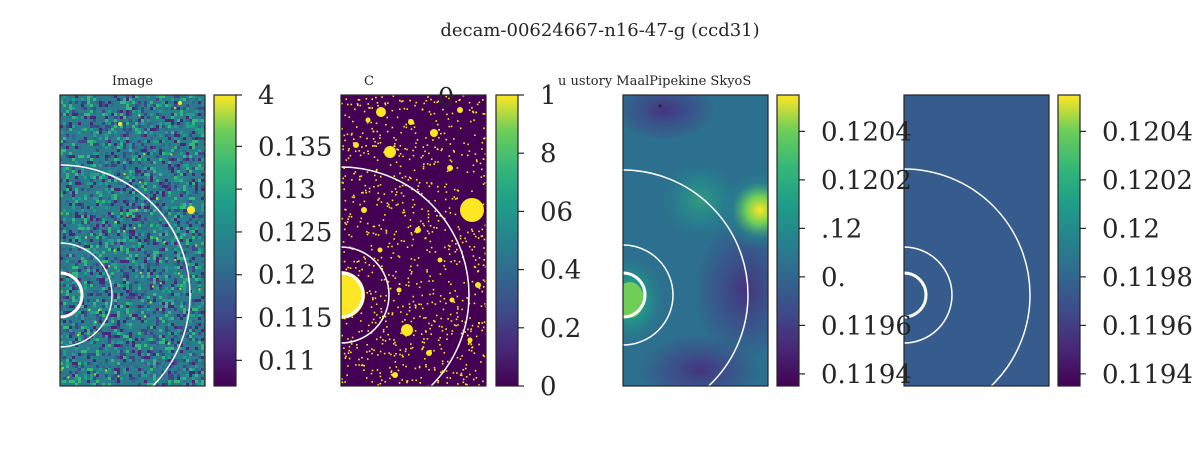 This screenshot has width=1200, height=450. Describe the element at coordinates (660, 106) in the screenshot. I see `panel-3-dot` at that location.